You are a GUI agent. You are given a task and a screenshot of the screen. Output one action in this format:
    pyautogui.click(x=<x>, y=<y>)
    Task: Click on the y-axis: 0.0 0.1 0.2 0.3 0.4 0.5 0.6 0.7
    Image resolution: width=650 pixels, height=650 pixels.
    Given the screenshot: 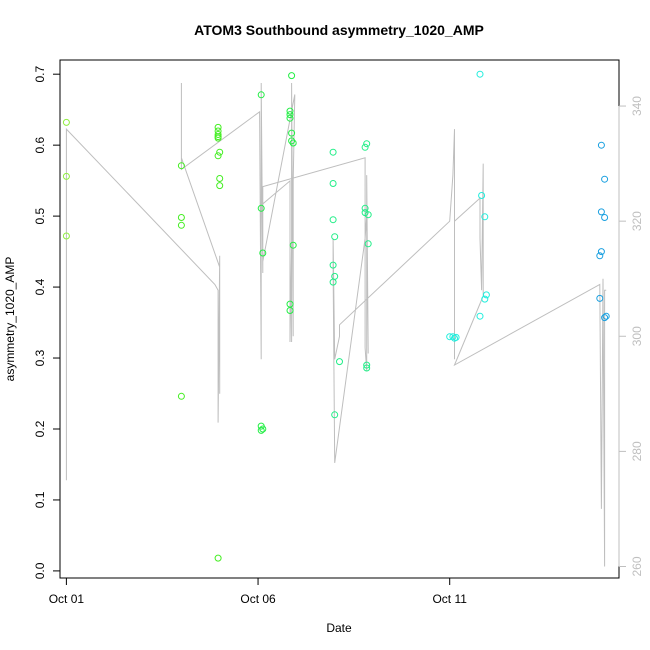 What is the action you would take?
    pyautogui.click(x=47, y=322)
    